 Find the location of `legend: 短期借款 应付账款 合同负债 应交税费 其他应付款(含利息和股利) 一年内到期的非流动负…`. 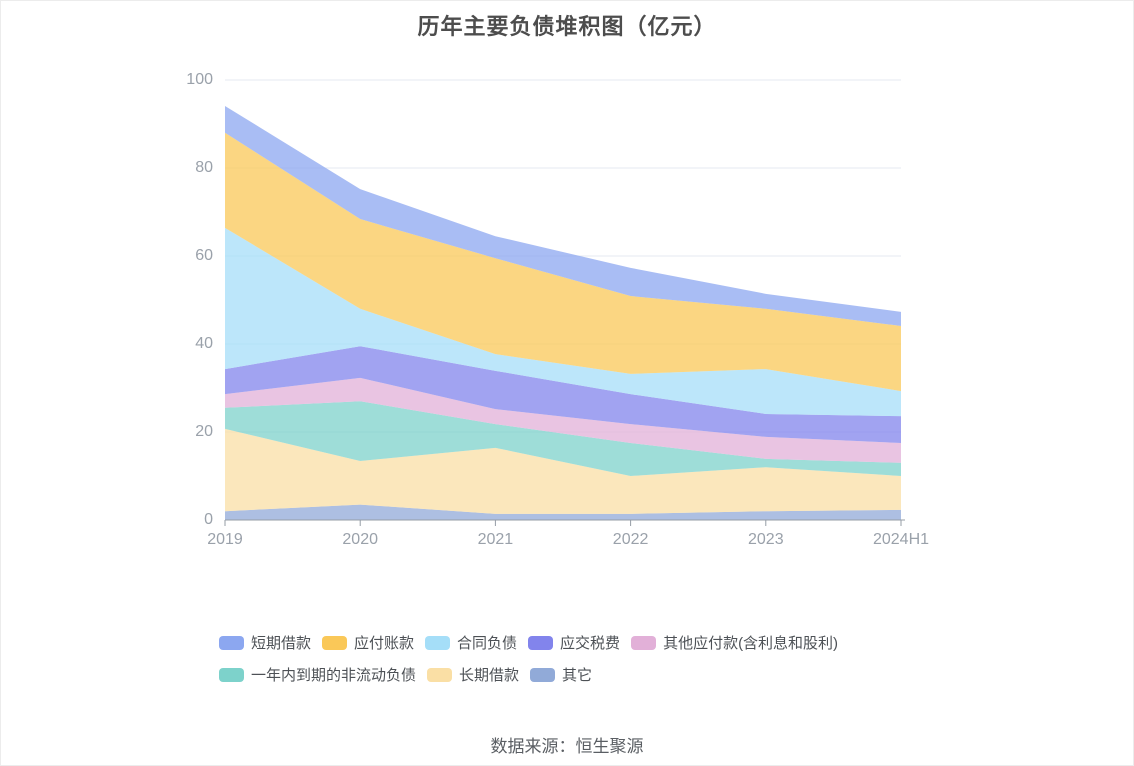

legend: 短期借款 应付账款 合同负债 应交税费 其他应付款(含利息和股利) 一年内到期的非流动负… is located at coordinates (589, 664).